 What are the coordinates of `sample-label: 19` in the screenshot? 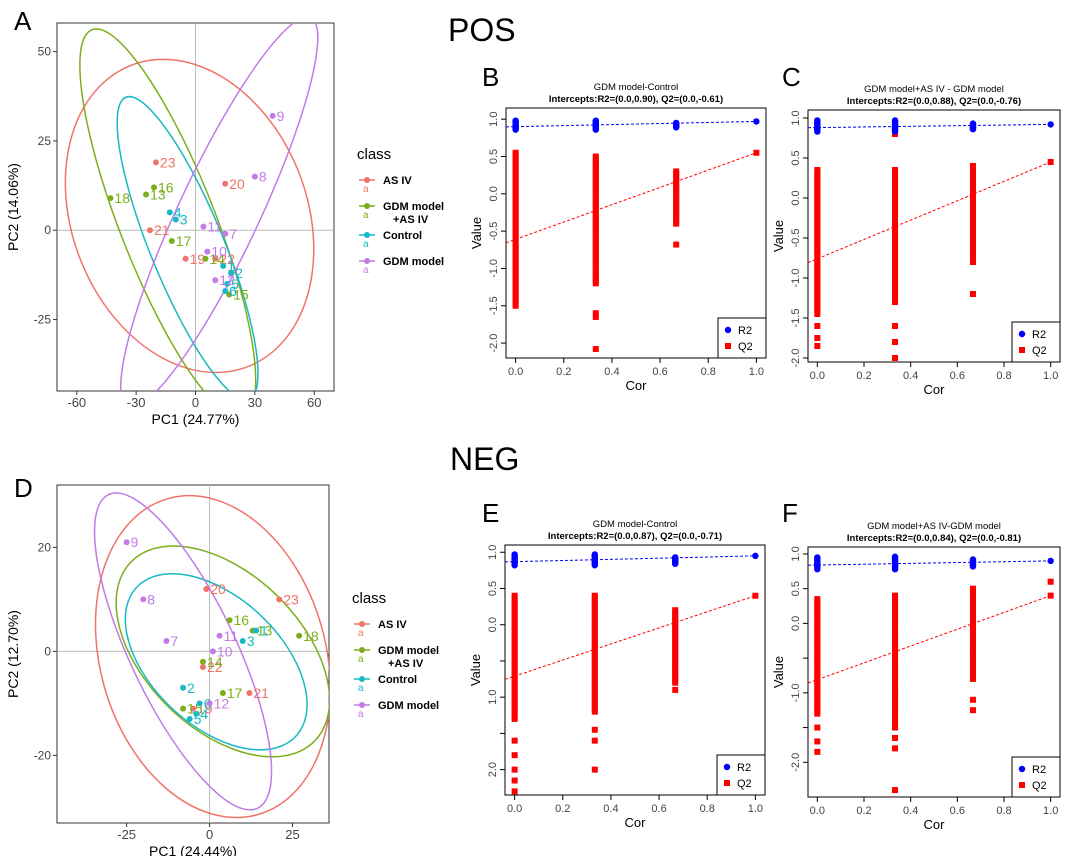 It's located at (198, 259).